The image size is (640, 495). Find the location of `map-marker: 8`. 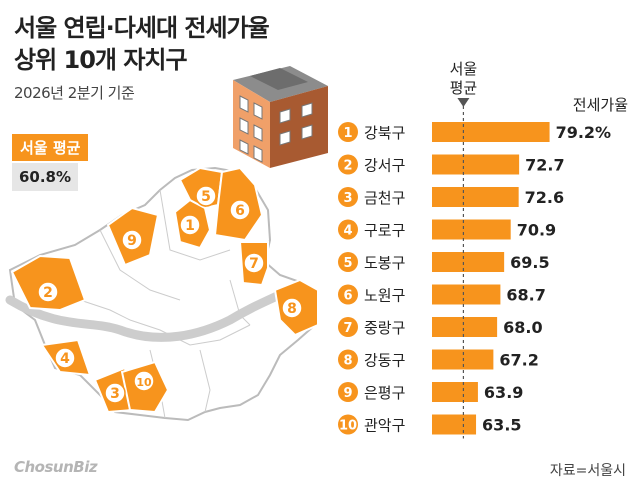

map-marker: 8 is located at coordinates (292, 308).